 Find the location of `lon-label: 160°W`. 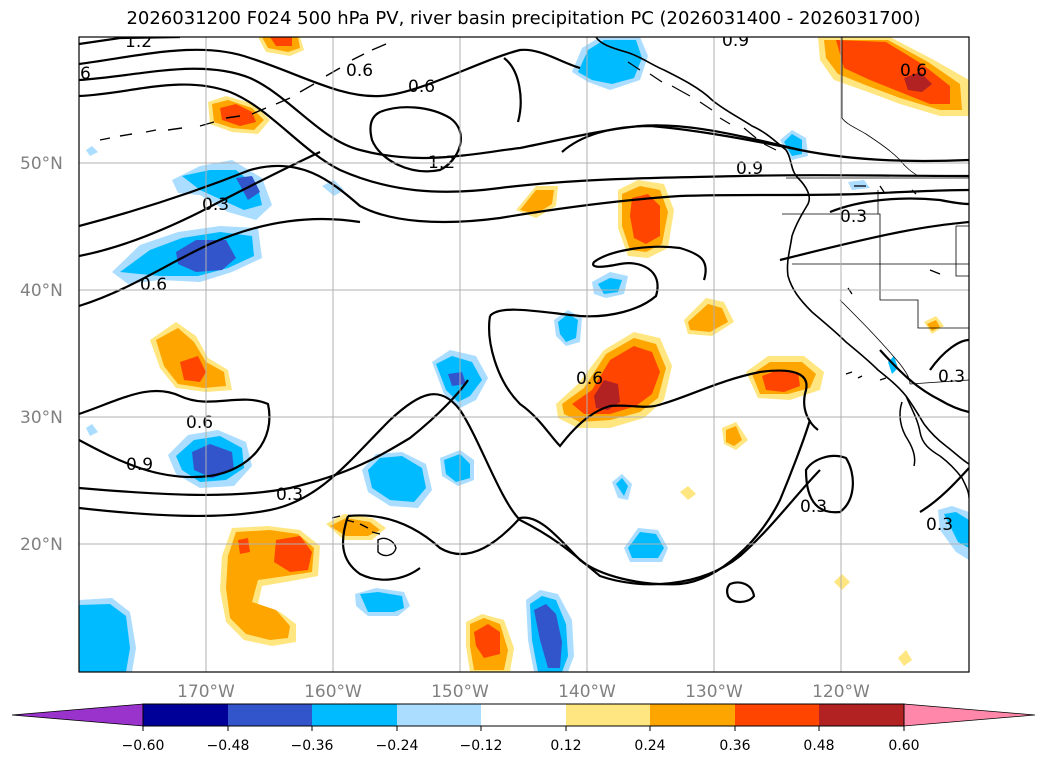

lon-label: 160°W is located at coordinates (333, 692).